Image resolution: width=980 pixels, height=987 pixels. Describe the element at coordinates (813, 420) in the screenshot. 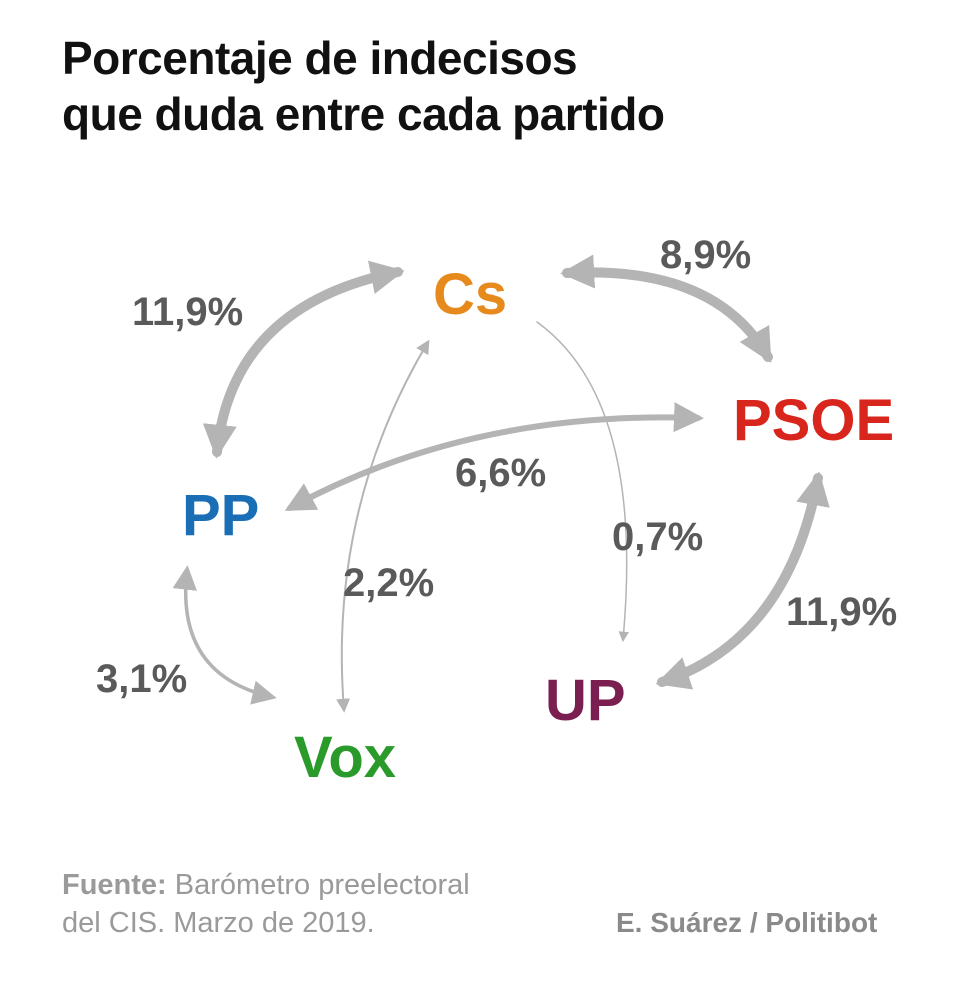

I see `party-psoe: PSOE` at that location.